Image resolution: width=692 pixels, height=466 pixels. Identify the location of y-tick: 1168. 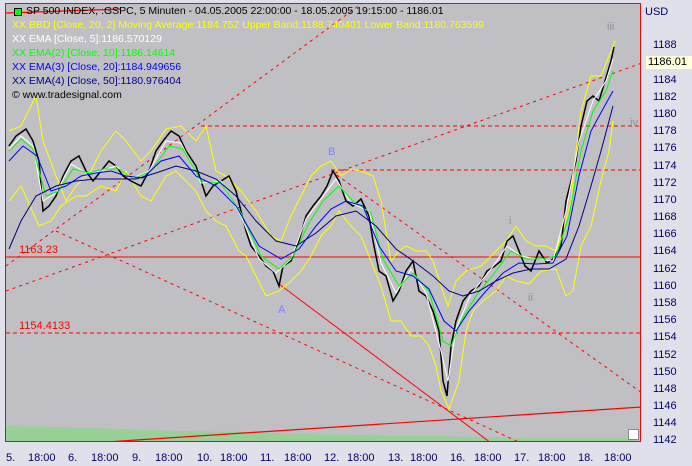
(665, 217).